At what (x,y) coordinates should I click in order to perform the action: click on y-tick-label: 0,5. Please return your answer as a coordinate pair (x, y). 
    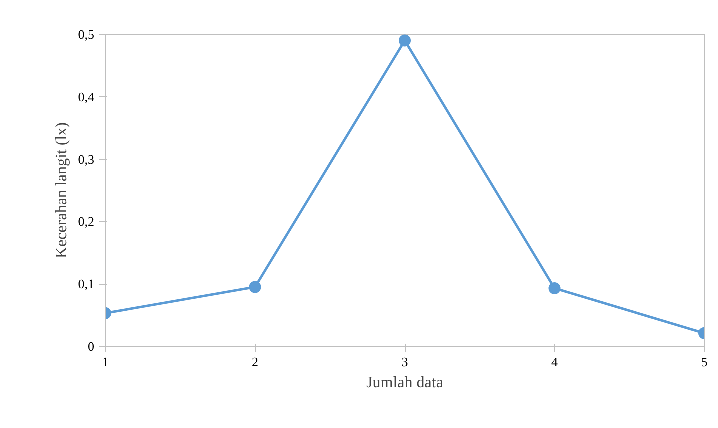
    Looking at the image, I should click on (86, 34).